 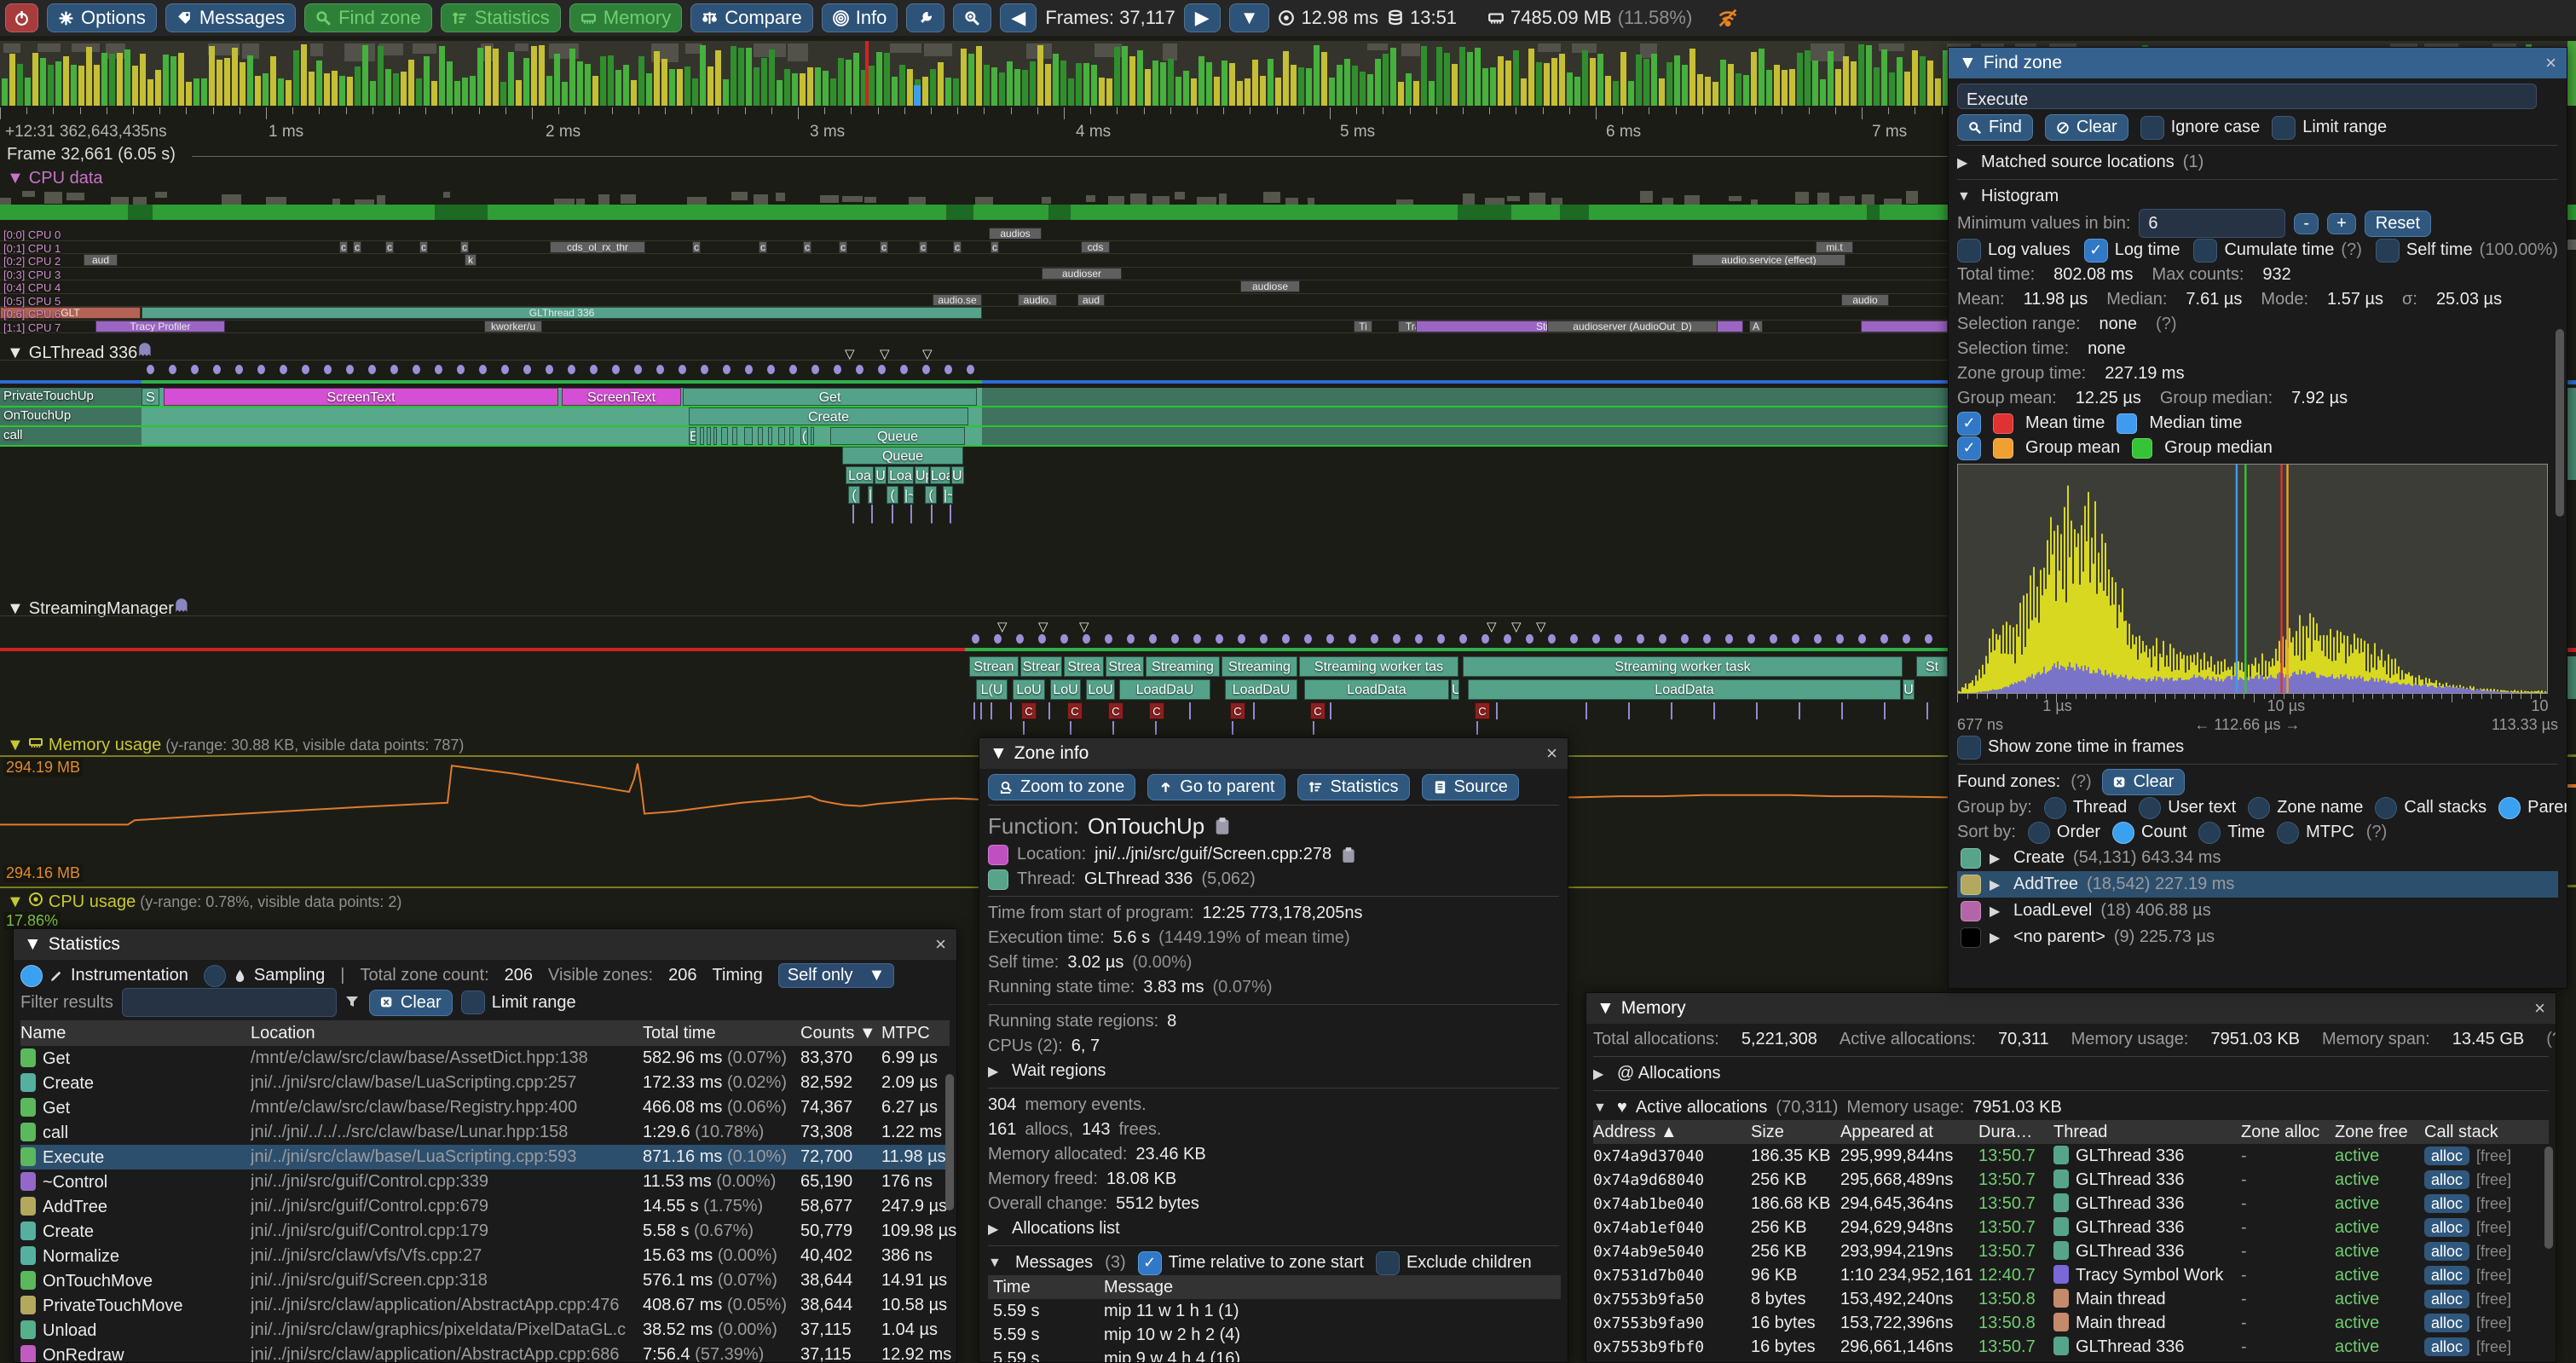 What do you see at coordinates (1216, 787) in the screenshot?
I see `go-to-parent-button: Go to parent` at bounding box center [1216, 787].